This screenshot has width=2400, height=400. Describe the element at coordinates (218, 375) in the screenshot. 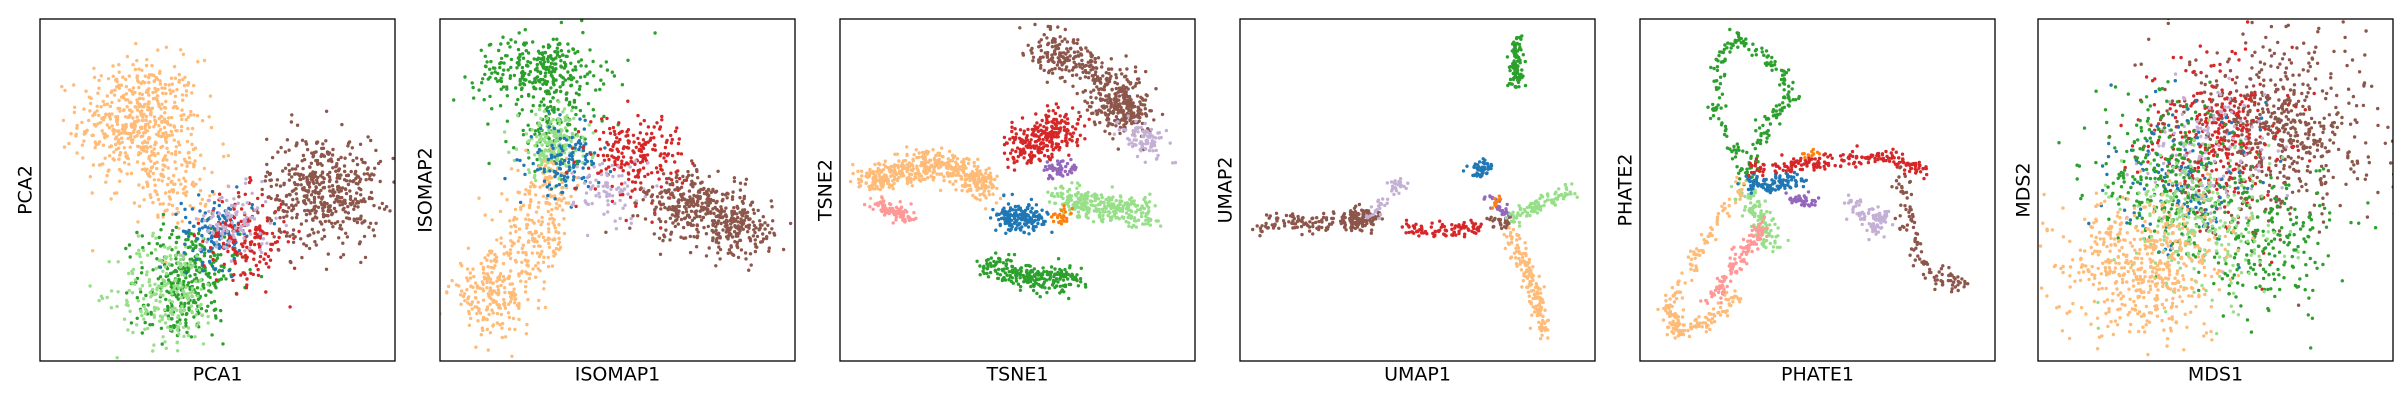

I see `x-axis-label: PCA1` at that location.